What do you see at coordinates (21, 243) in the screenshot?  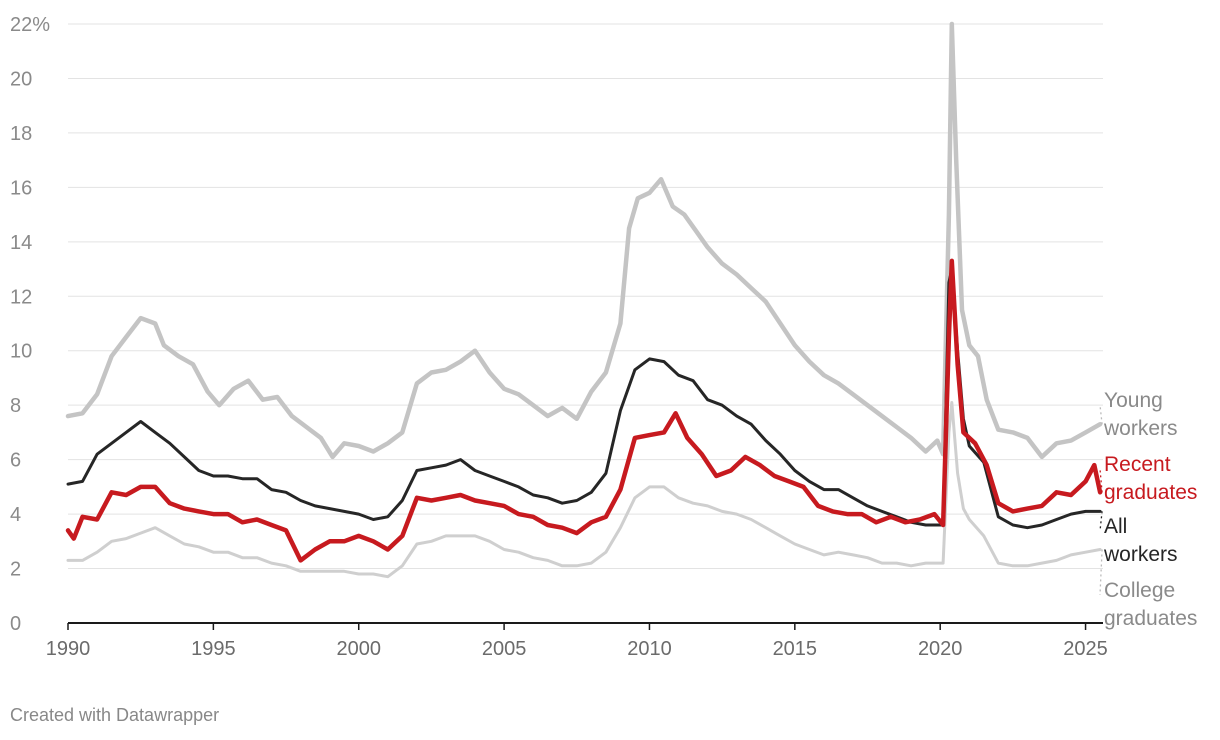 I see `y-tick-label: 14` at bounding box center [21, 243].